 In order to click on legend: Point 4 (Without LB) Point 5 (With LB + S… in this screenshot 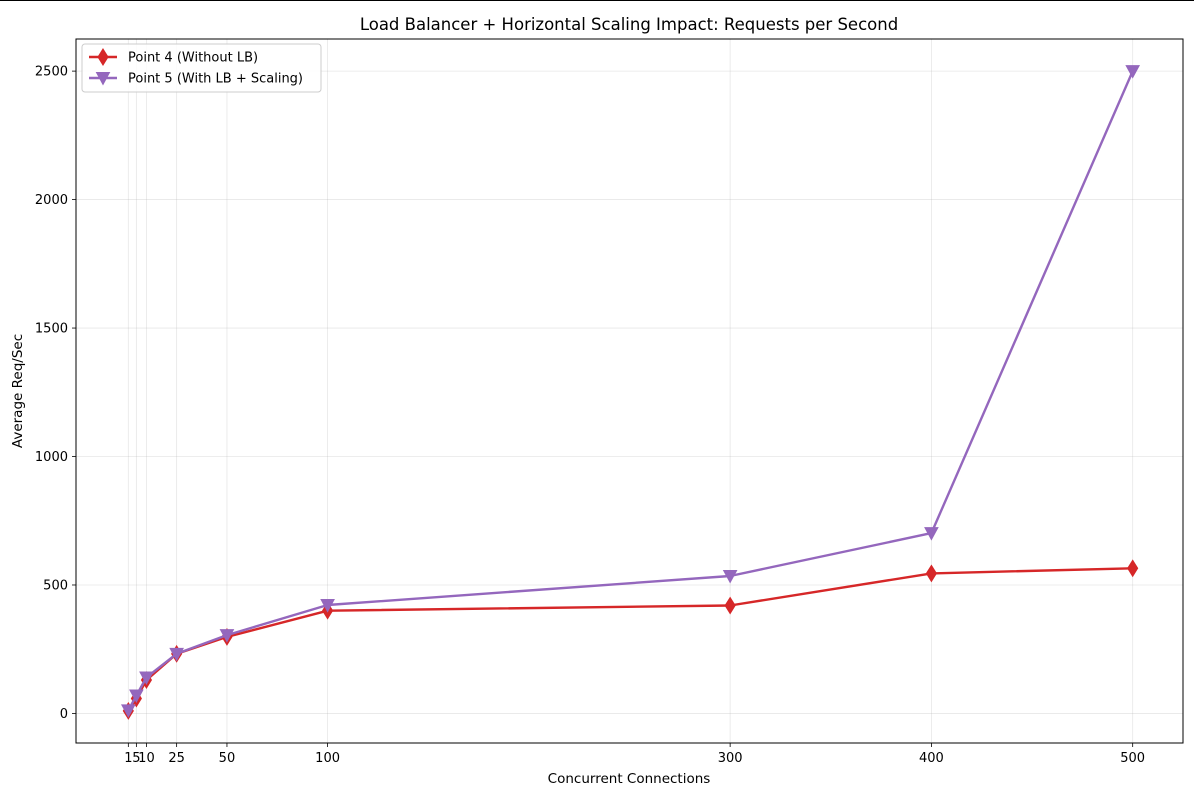, I will do `click(201, 68)`.